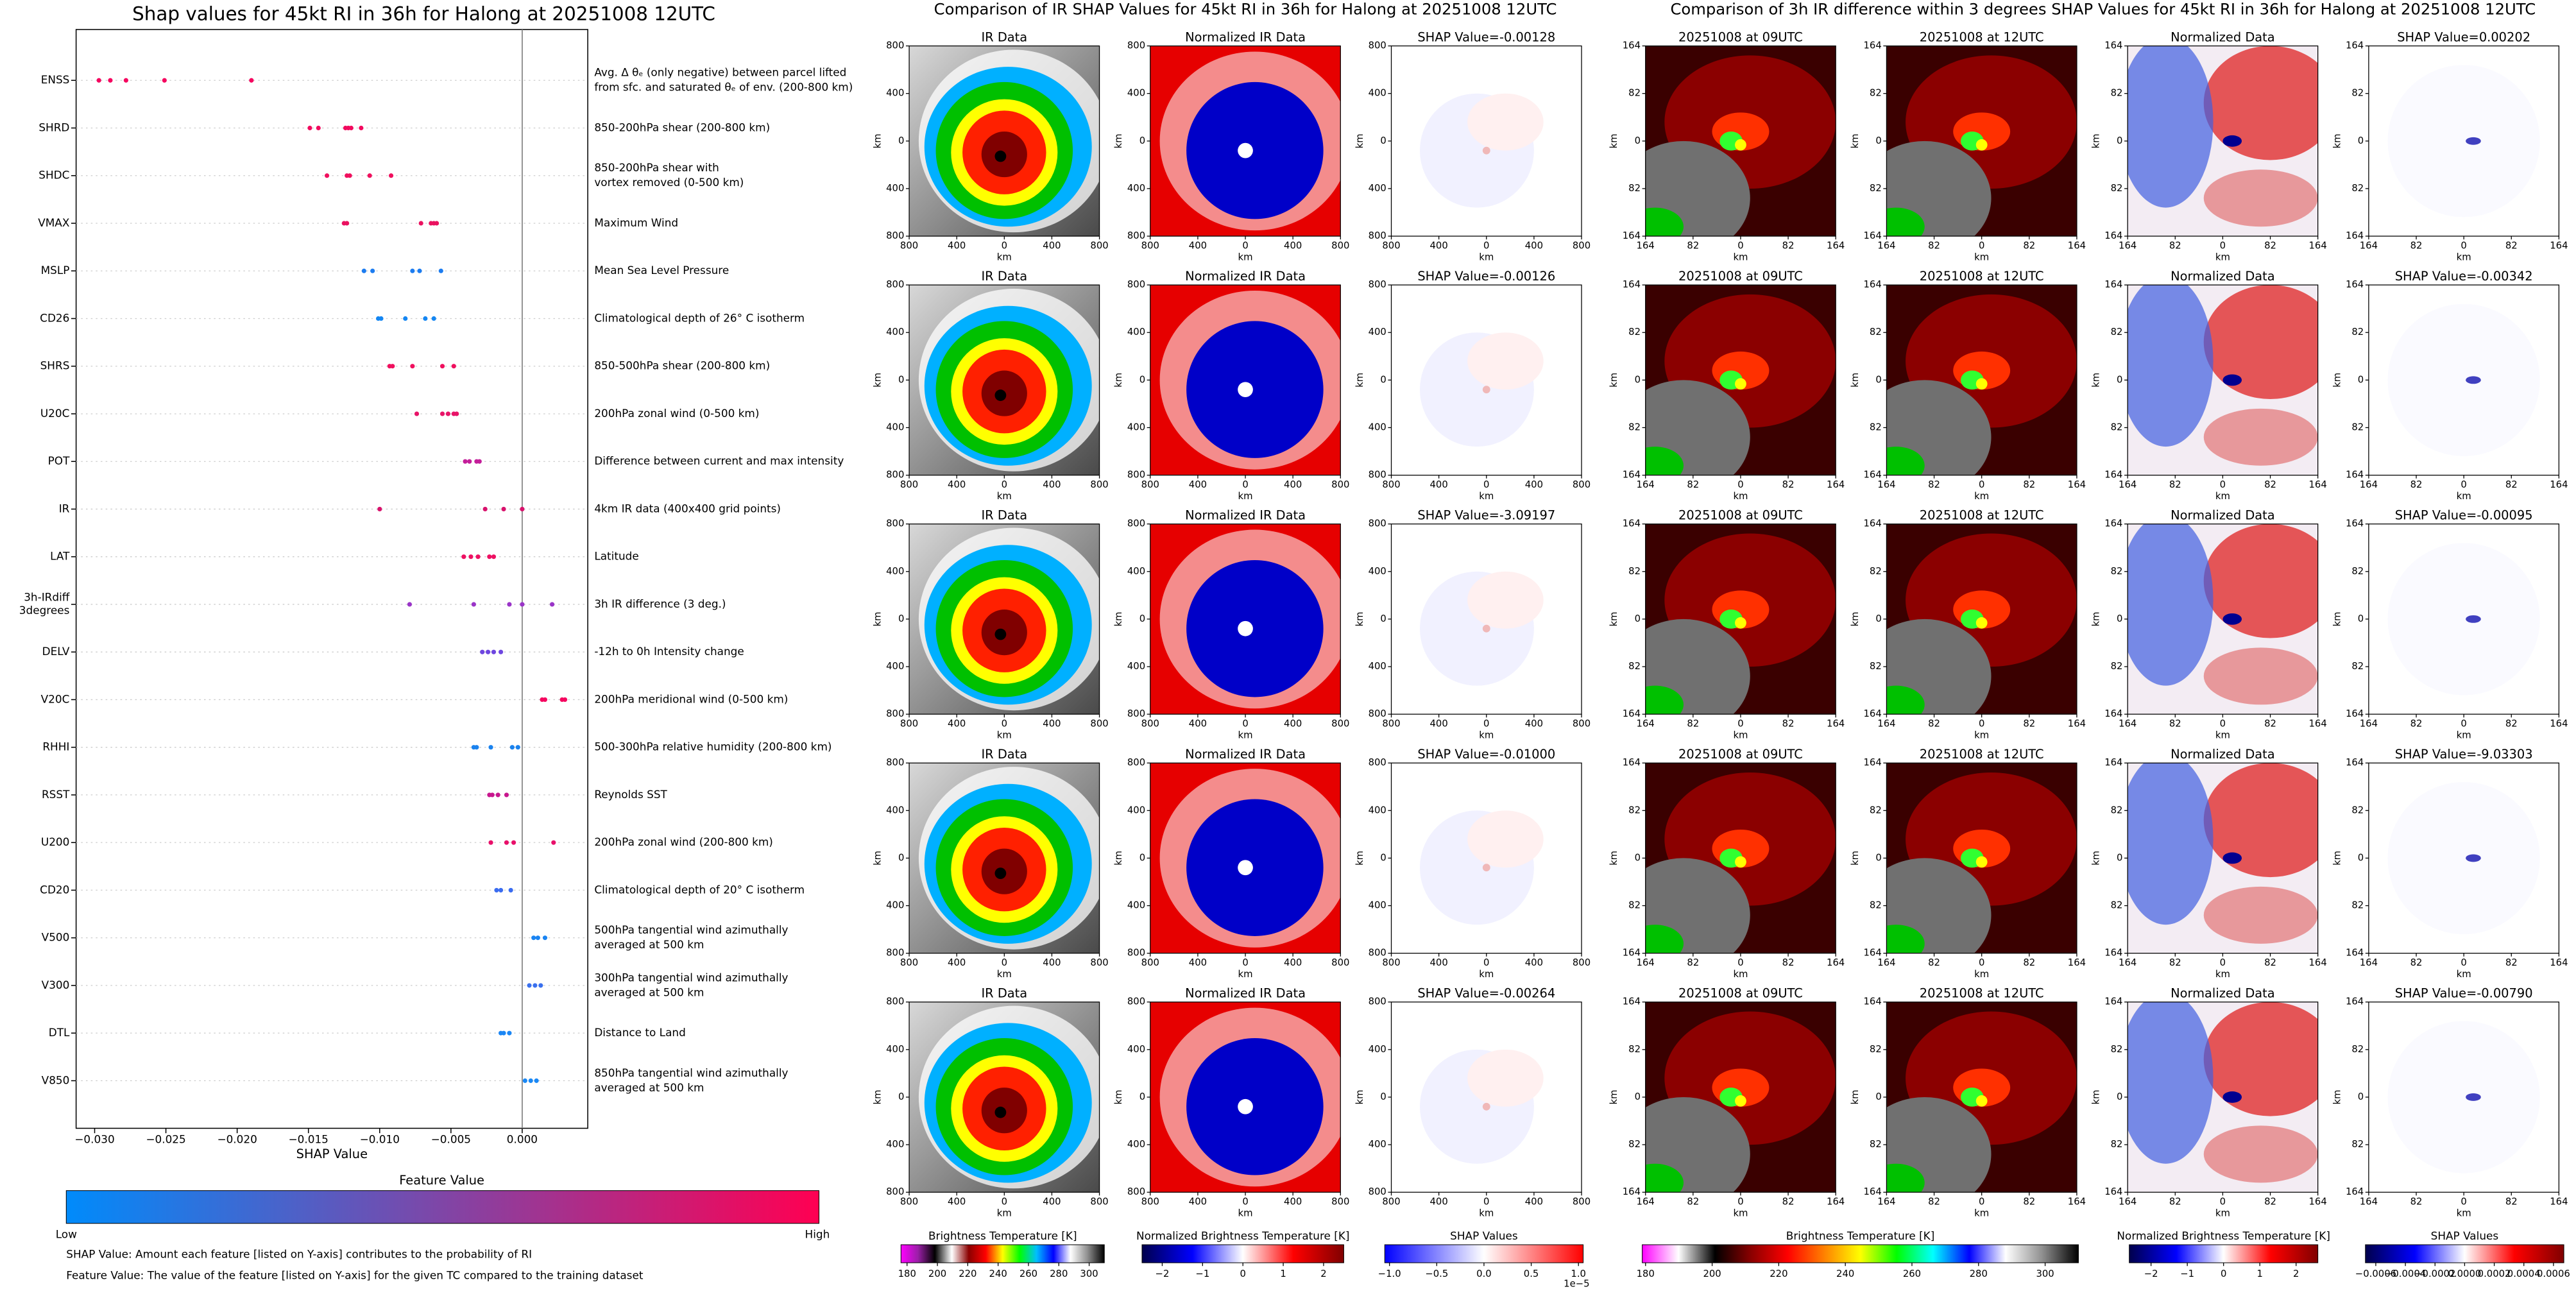 This screenshot has width=2576, height=1289. Describe the element at coordinates (1004, 993) in the screenshot. I see `panel-title: IR Data` at that location.